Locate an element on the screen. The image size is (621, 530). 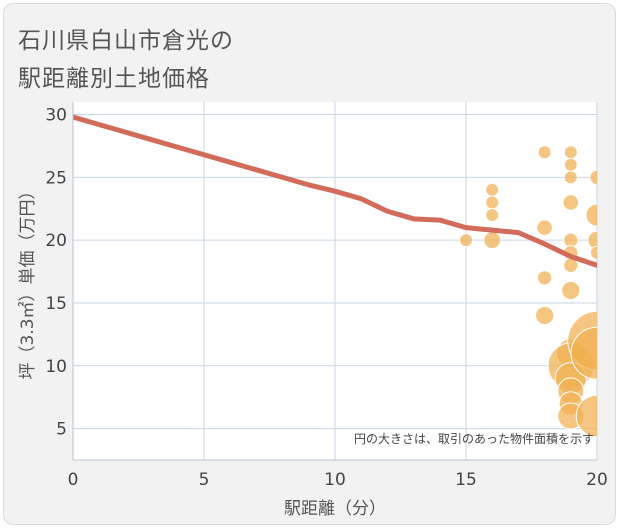
y-tick-label: 10 is located at coordinates (56, 367).